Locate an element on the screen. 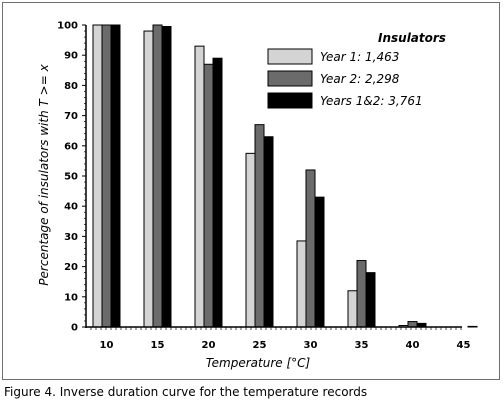 This screenshot has width=504, height=403. y-tick-label: 60 is located at coordinates (71, 146).